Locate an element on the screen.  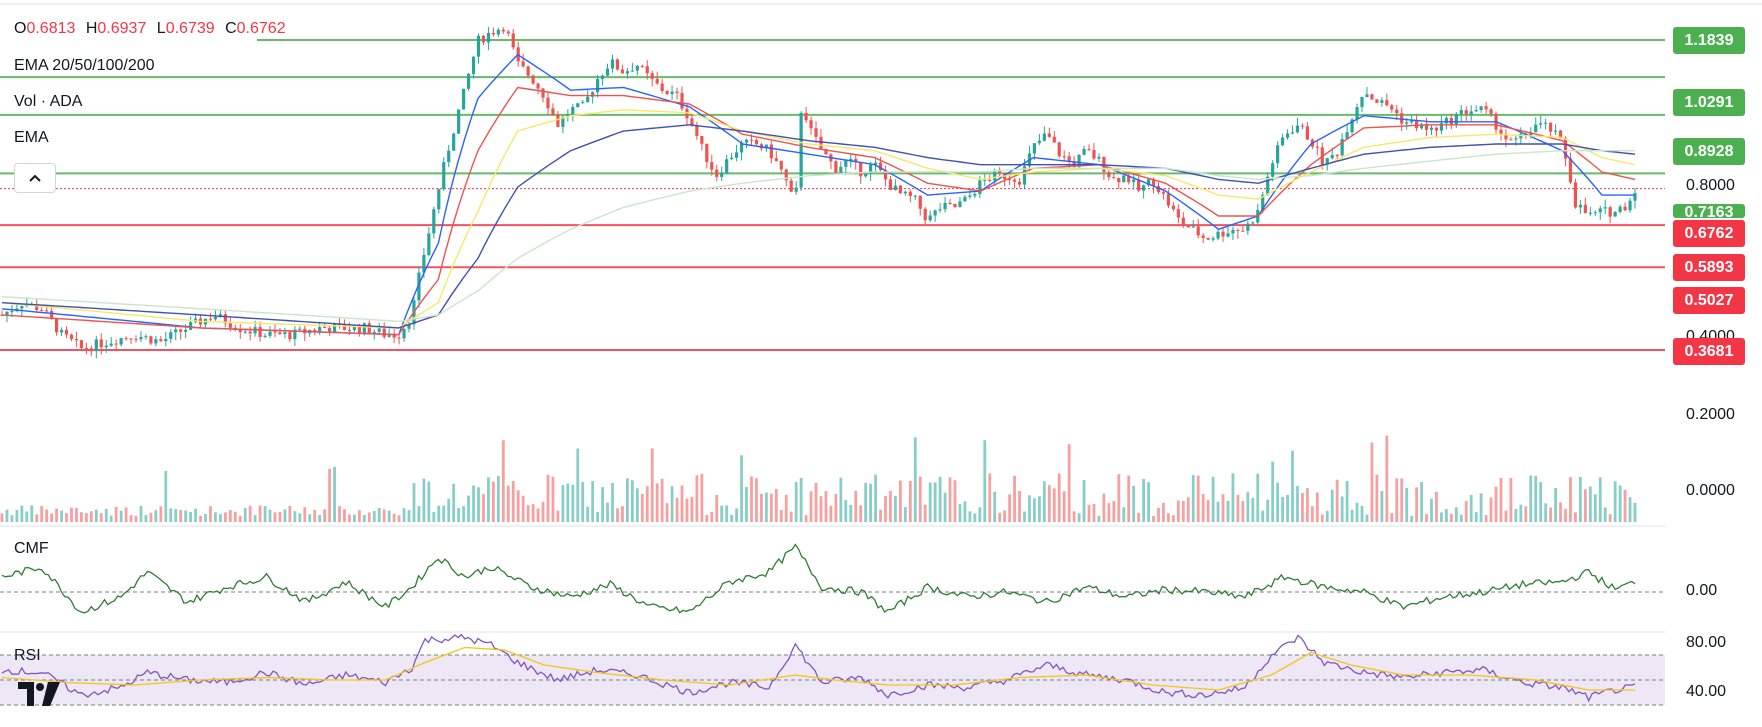
rsi-ma-line is located at coordinates (818, 668).